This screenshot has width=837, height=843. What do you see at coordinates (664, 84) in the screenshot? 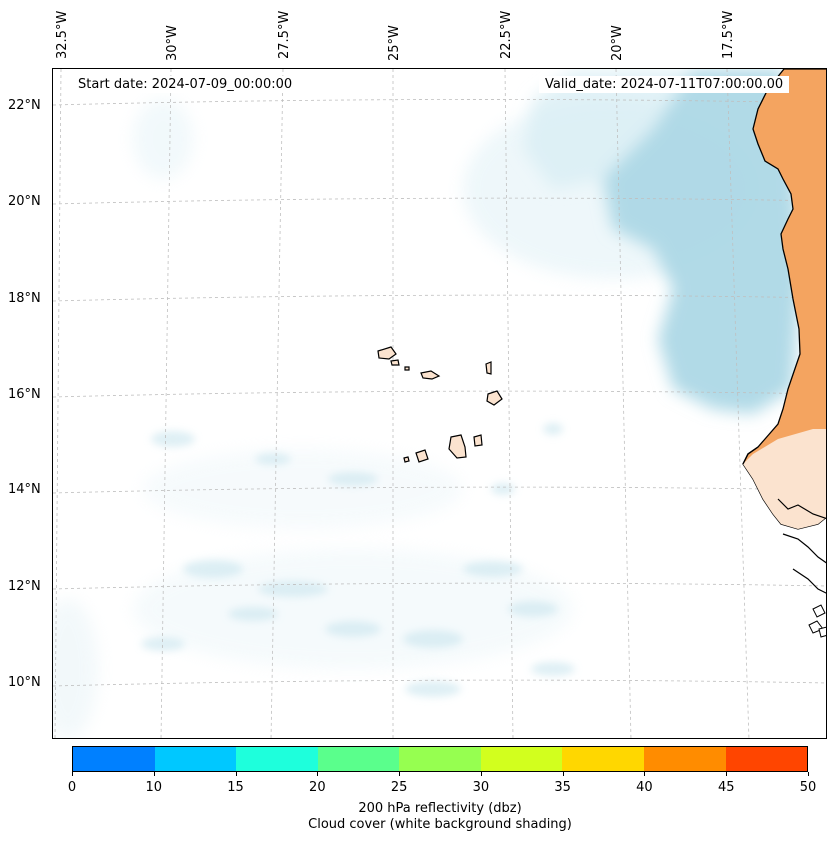
I see `valid-date-label: Valid_date: 2024-07-11T07:00:00.00` at bounding box center [664, 84].